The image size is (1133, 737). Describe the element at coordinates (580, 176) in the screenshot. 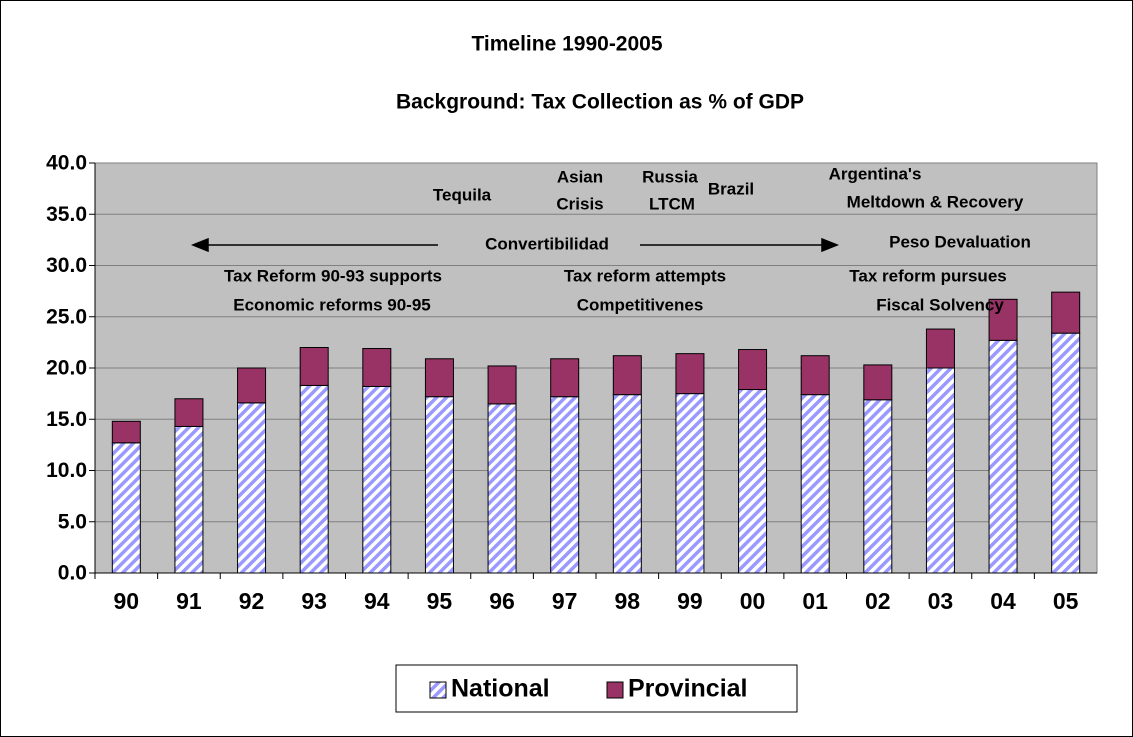

I see `annotation: Asian` at that location.